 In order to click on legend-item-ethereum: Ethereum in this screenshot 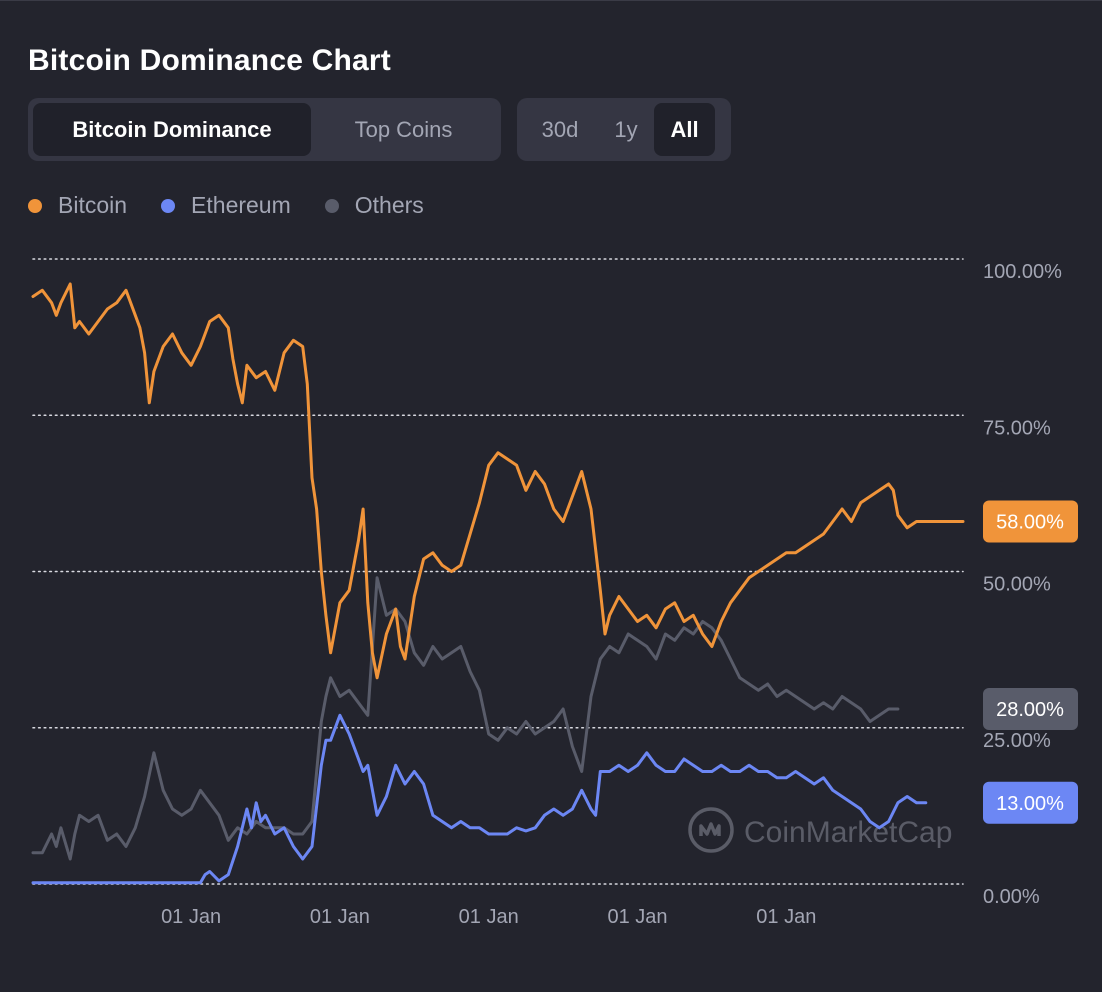, I will do `click(226, 205)`.